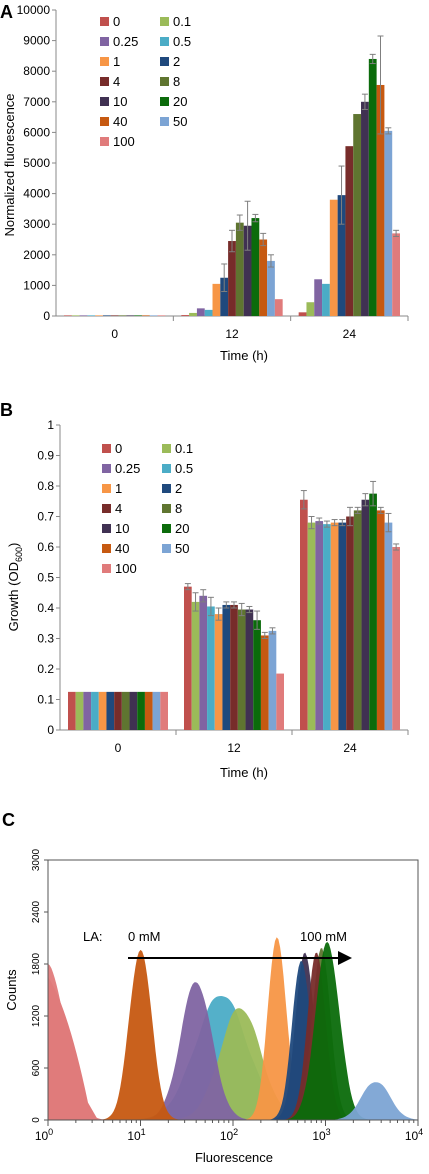 This screenshot has width=429, height=1174. What do you see at coordinates (45, 547) in the screenshot?
I see `y-tick-label: 0.6` at bounding box center [45, 547].